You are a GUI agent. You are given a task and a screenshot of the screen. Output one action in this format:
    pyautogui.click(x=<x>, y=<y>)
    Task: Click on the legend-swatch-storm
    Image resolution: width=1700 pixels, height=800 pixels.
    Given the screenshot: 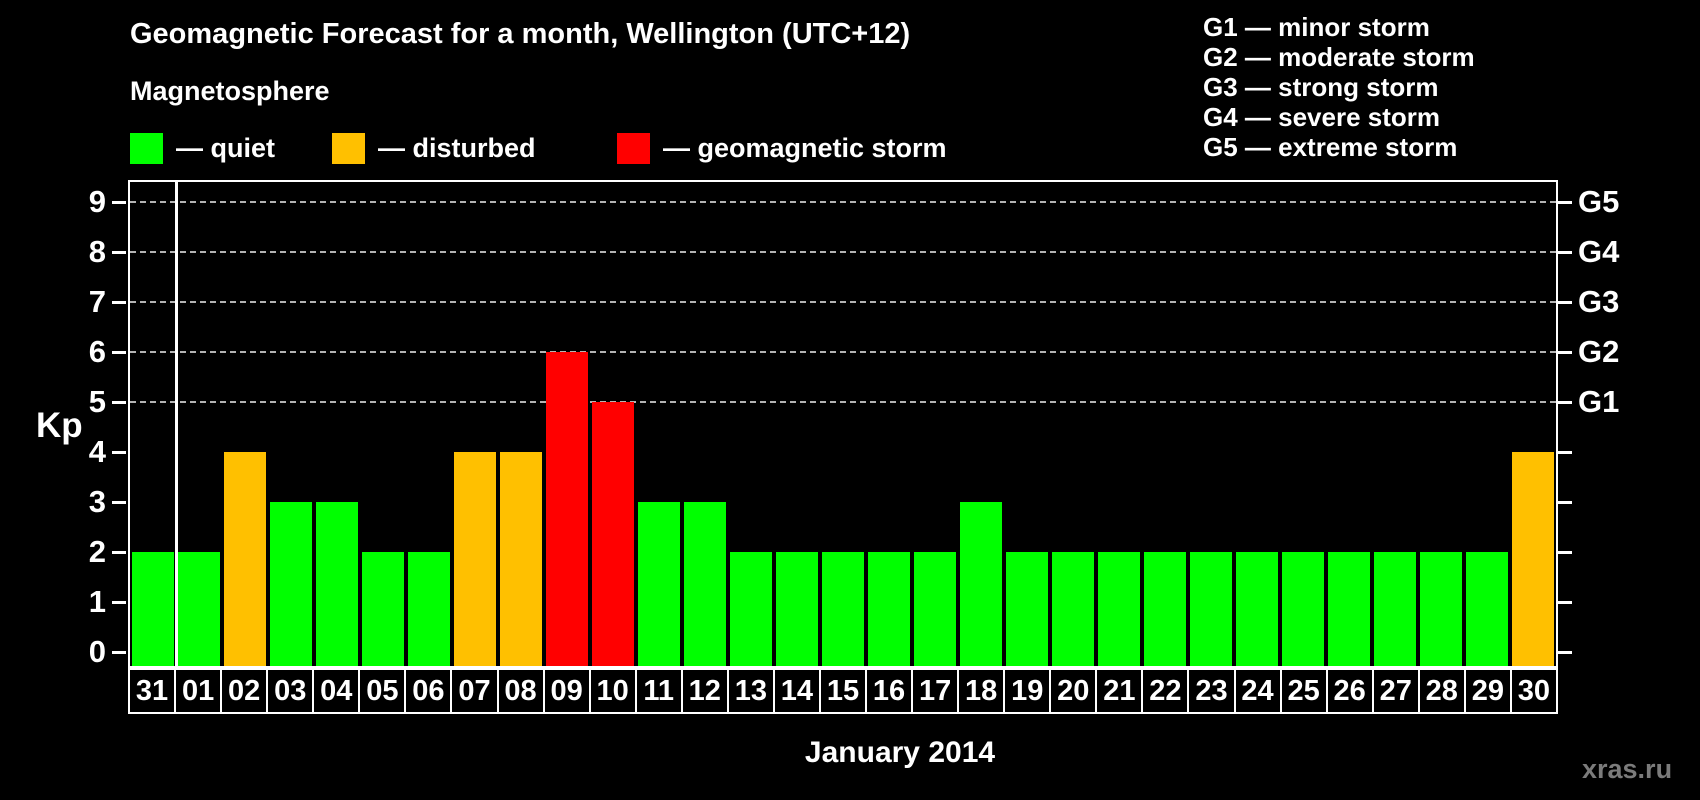 What is the action you would take?
    pyautogui.click(x=633, y=148)
    